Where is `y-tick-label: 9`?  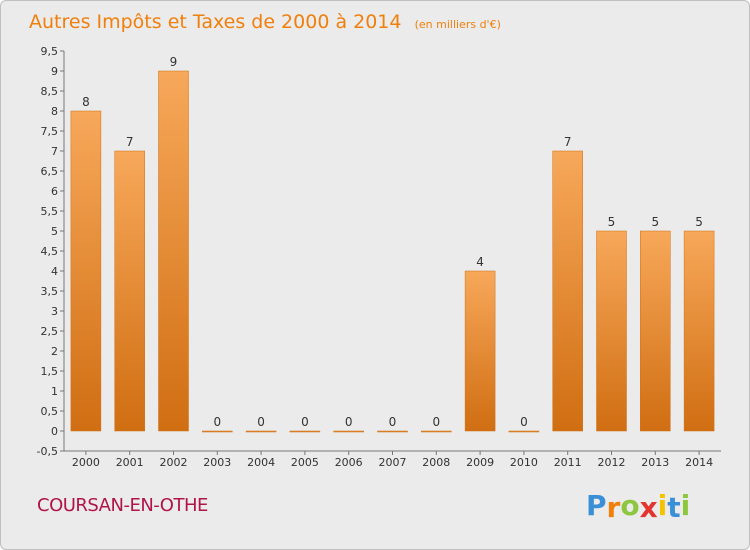 y-tick-label: 9 is located at coordinates (54, 71).